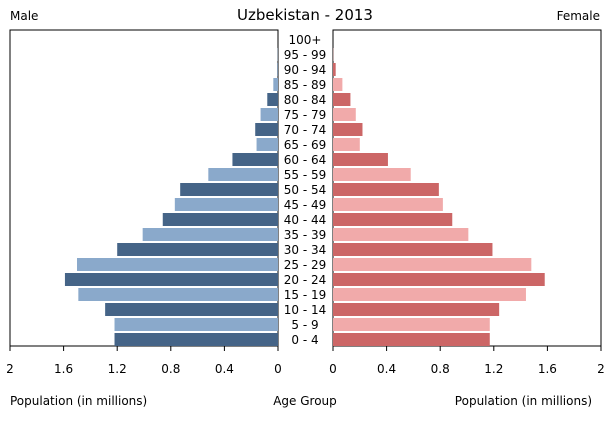  I want to click on age-group-label: 90 - 94, so click(305, 70).